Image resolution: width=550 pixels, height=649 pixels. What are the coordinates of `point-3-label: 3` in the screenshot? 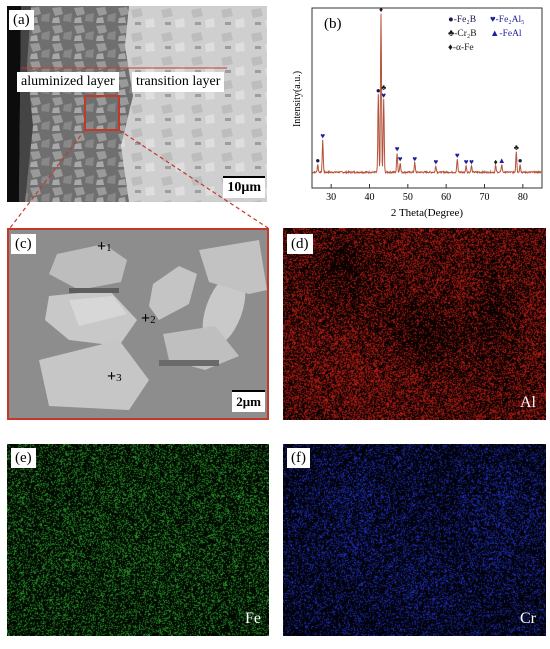 It's located at (119, 378).